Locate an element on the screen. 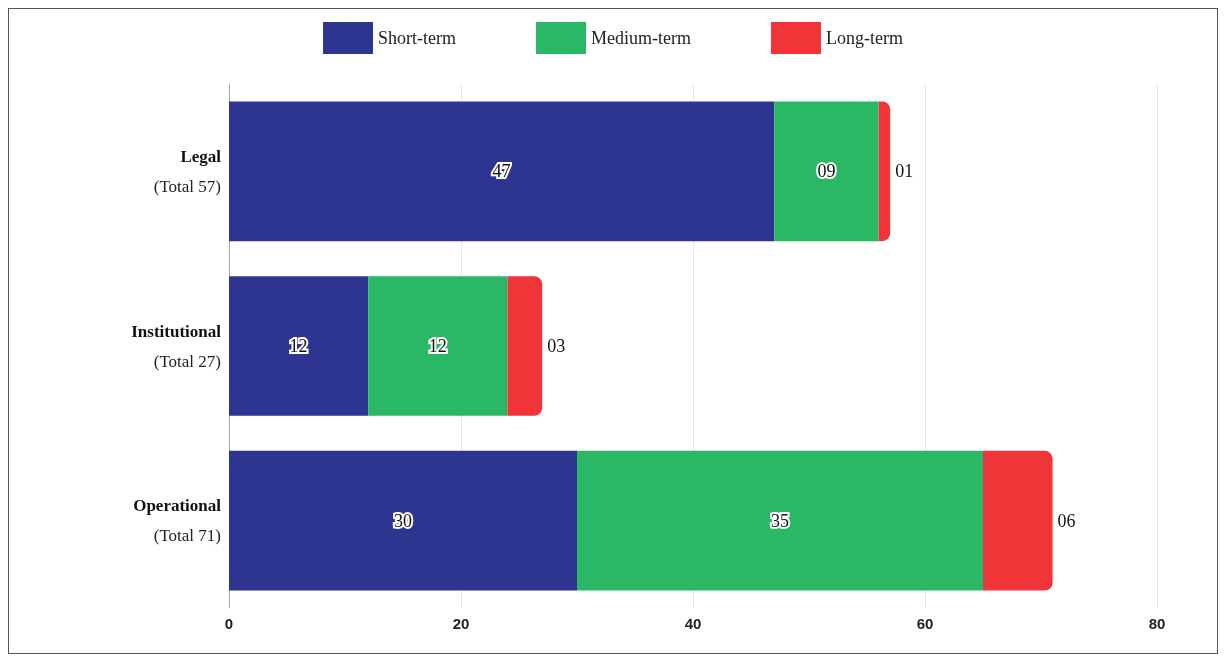  x-tick-label: 40 is located at coordinates (693, 623).